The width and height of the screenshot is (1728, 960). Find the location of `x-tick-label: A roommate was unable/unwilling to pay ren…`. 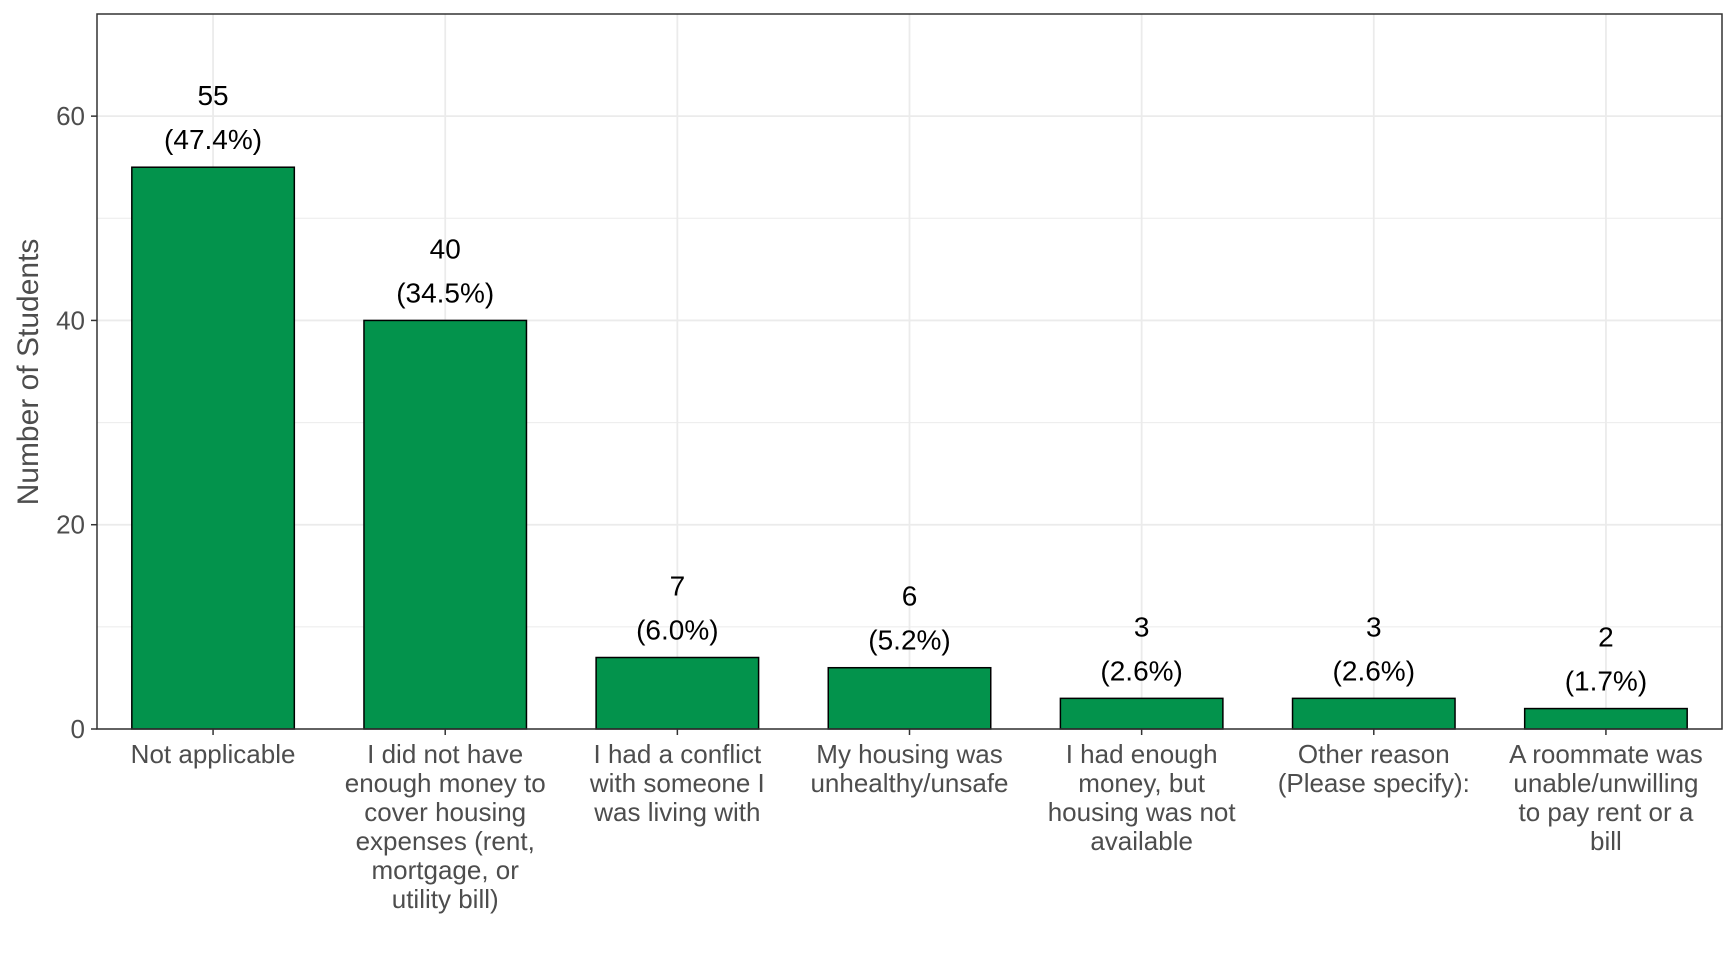

x-tick-label: A roommate was unable/unwilling to pay ren… is located at coordinates (1606, 797).